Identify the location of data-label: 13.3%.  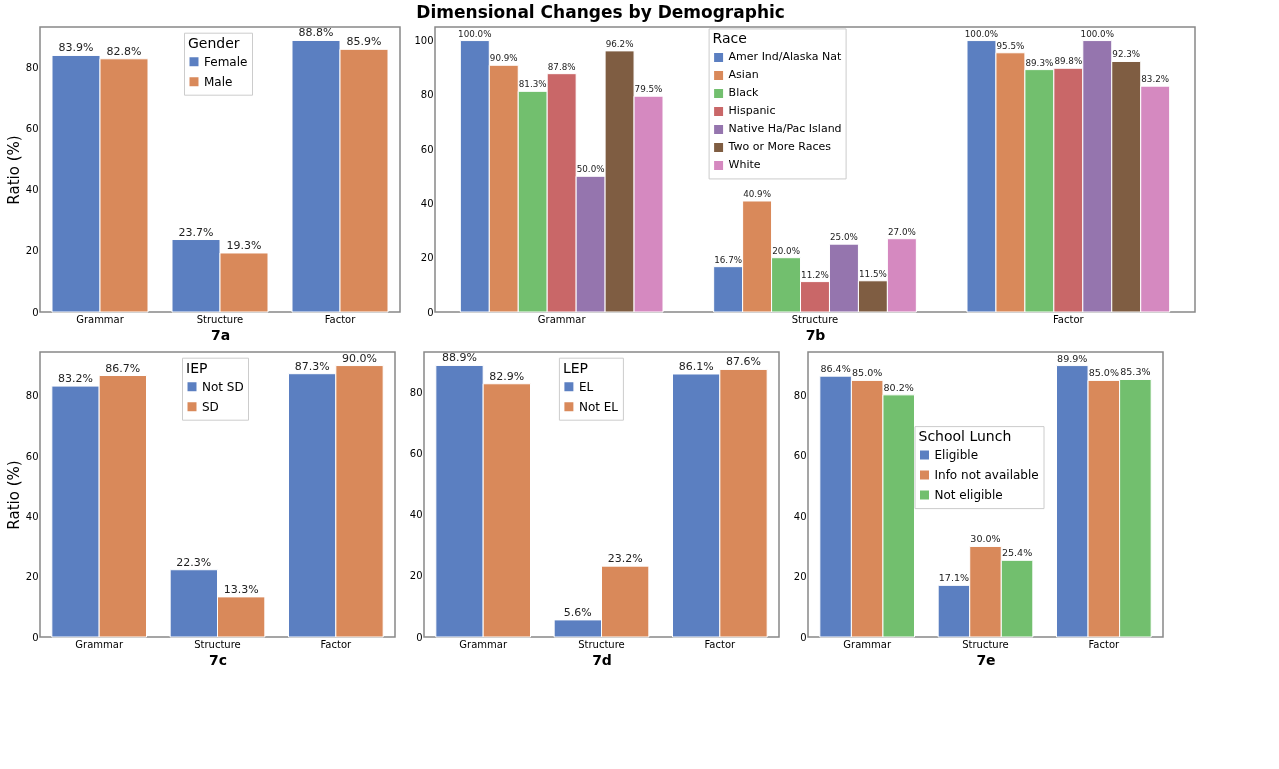
(241, 589).